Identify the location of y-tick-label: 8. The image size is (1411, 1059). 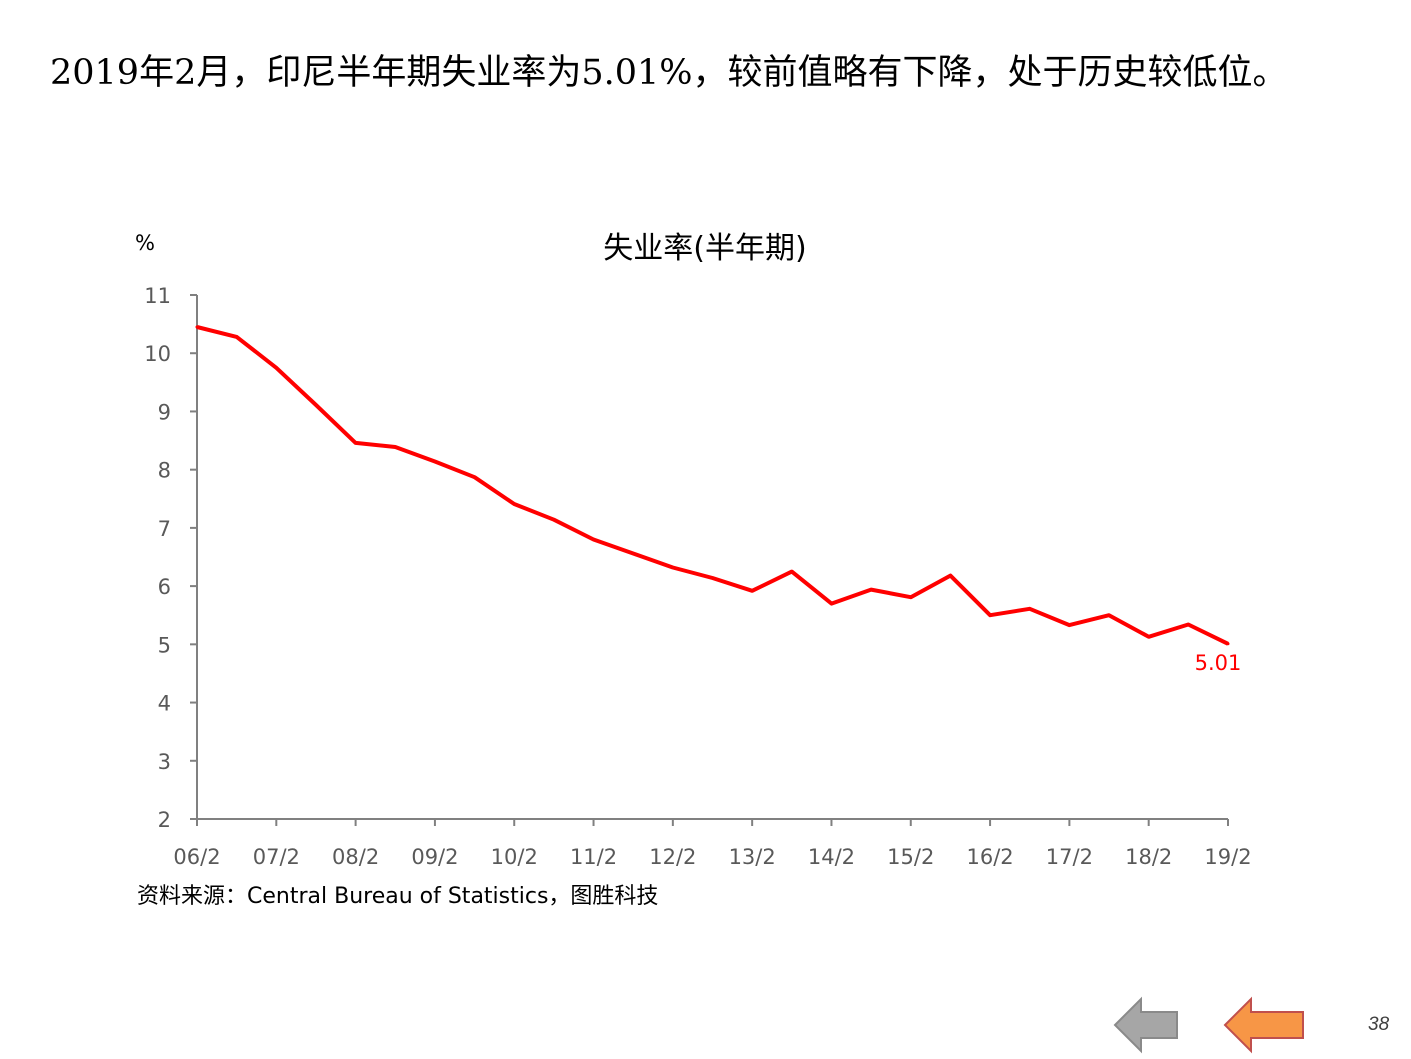
(164, 471).